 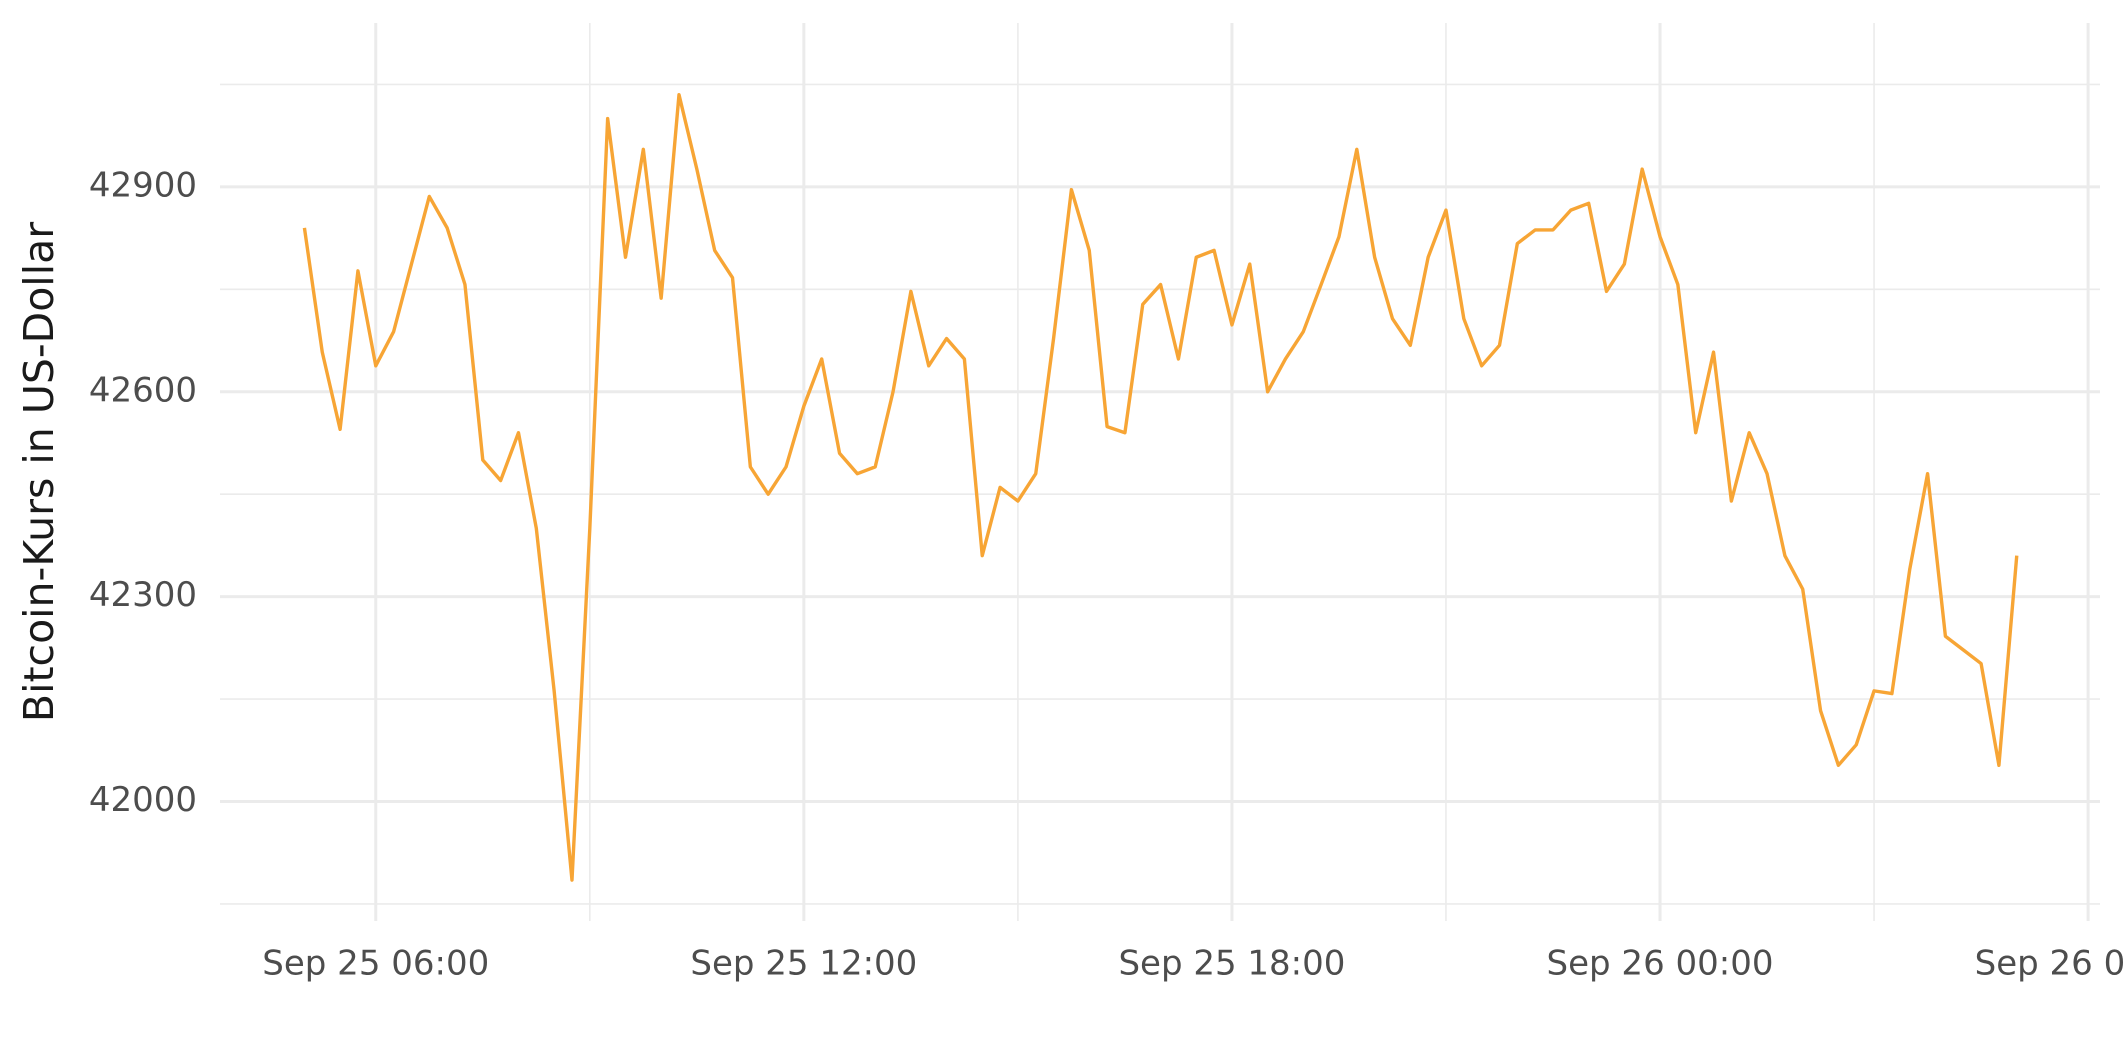 What do you see at coordinates (143, 390) in the screenshot?
I see `y-tick-label: 42600` at bounding box center [143, 390].